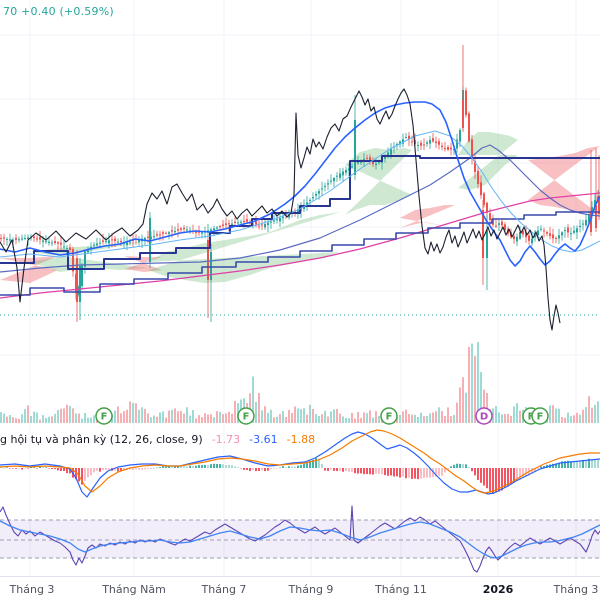 This screenshot has height=600, width=600. I want to click on stoch-pane, so click(300, 539).